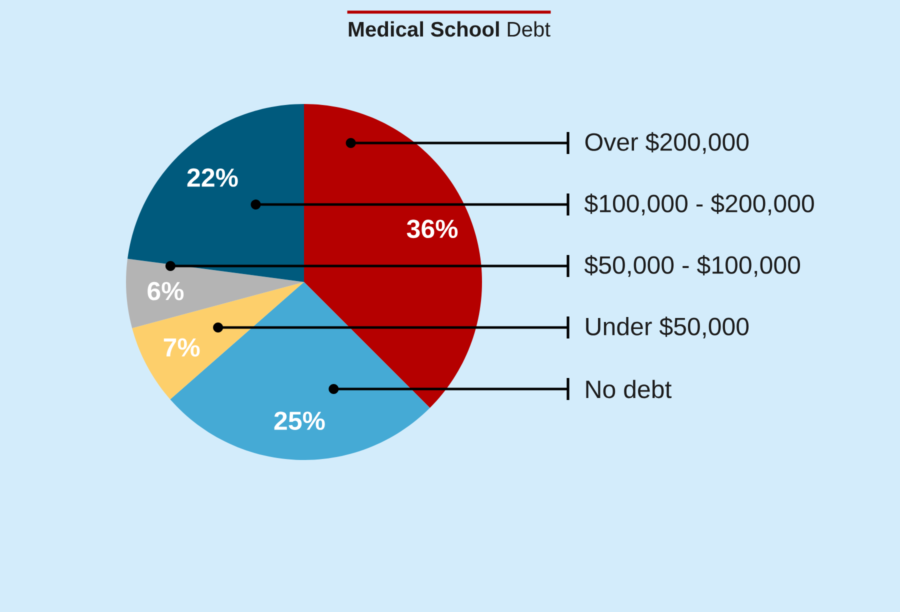 Image resolution: width=900 pixels, height=612 pixels. What do you see at coordinates (299, 421) in the screenshot?
I see `data-label: 25%` at bounding box center [299, 421].